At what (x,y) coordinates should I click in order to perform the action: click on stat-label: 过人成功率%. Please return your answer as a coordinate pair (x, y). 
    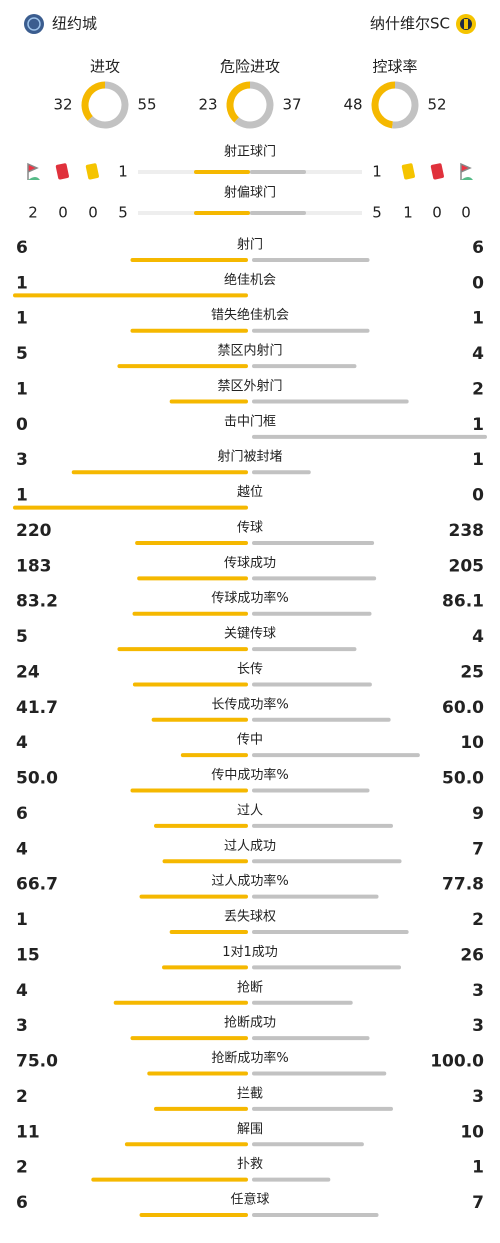
    Looking at the image, I should click on (249, 881).